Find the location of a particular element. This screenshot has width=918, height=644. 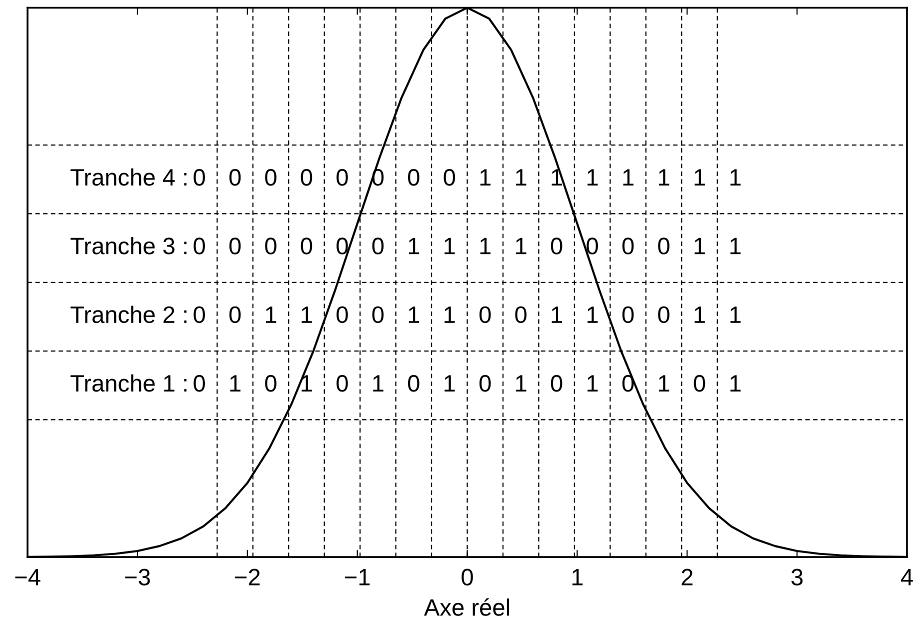

x-axis-title: Axe réel is located at coordinates (466, 607).